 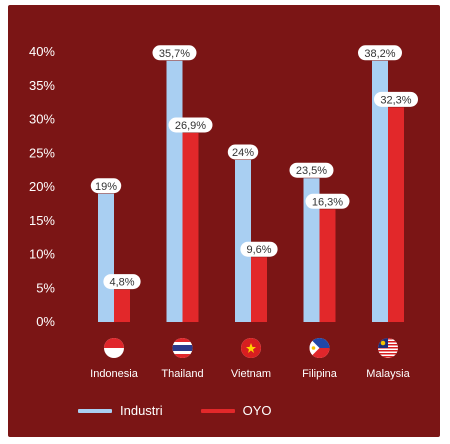 I want to click on data-label-industri-thailand-text: 35,7%, so click(x=174, y=54).